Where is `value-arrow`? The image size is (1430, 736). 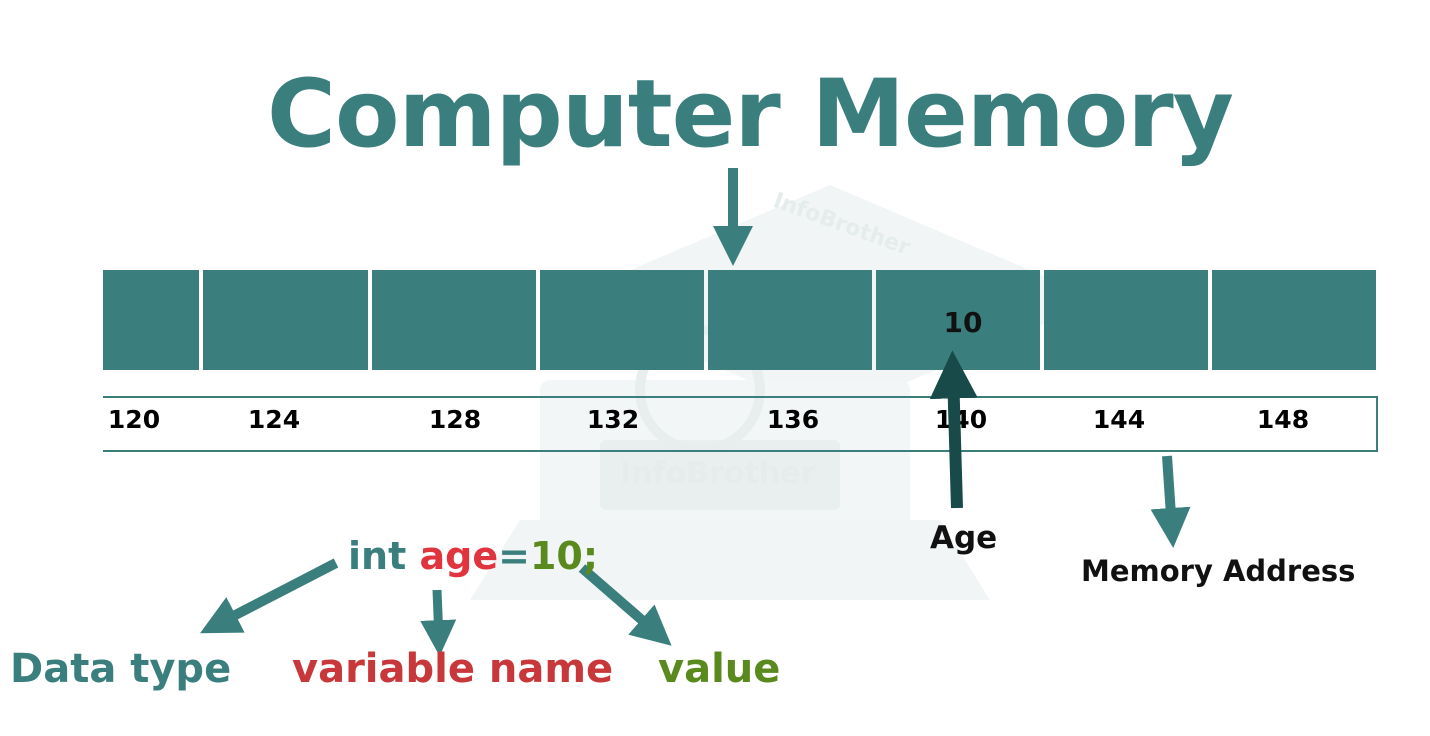
value-arrow is located at coordinates (625, 605).